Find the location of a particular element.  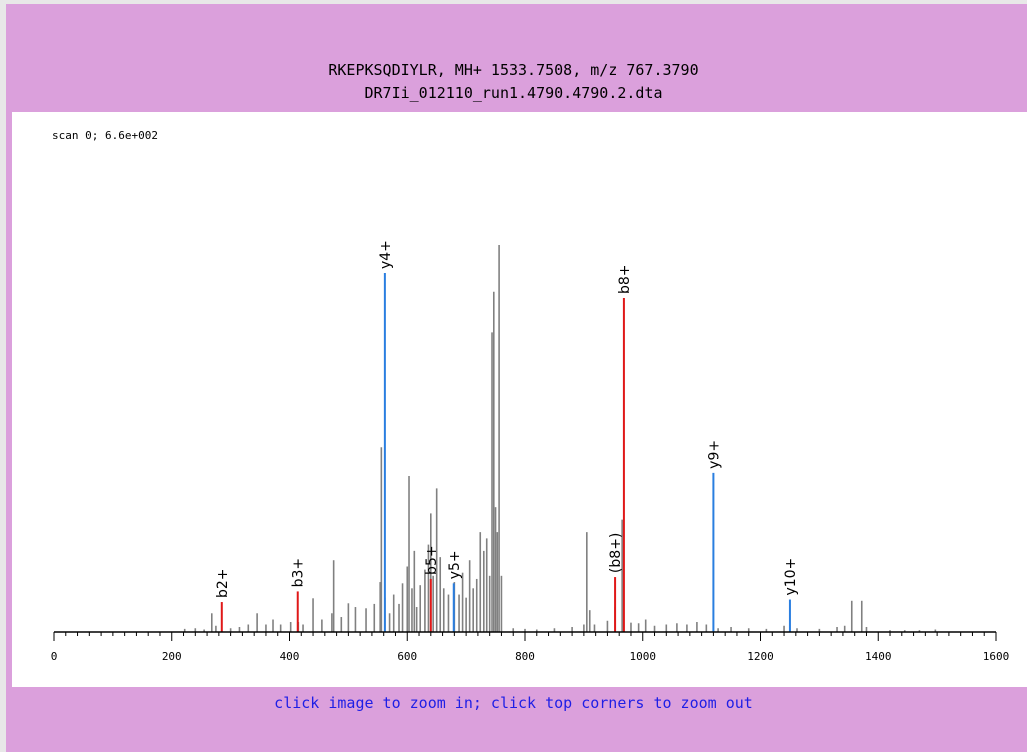

peak-label: y5+ is located at coordinates (455, 564).